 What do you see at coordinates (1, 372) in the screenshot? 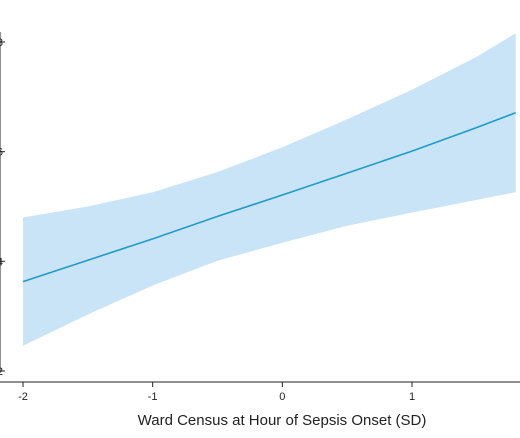
I see `y-tick-label: 2` at bounding box center [1, 372].